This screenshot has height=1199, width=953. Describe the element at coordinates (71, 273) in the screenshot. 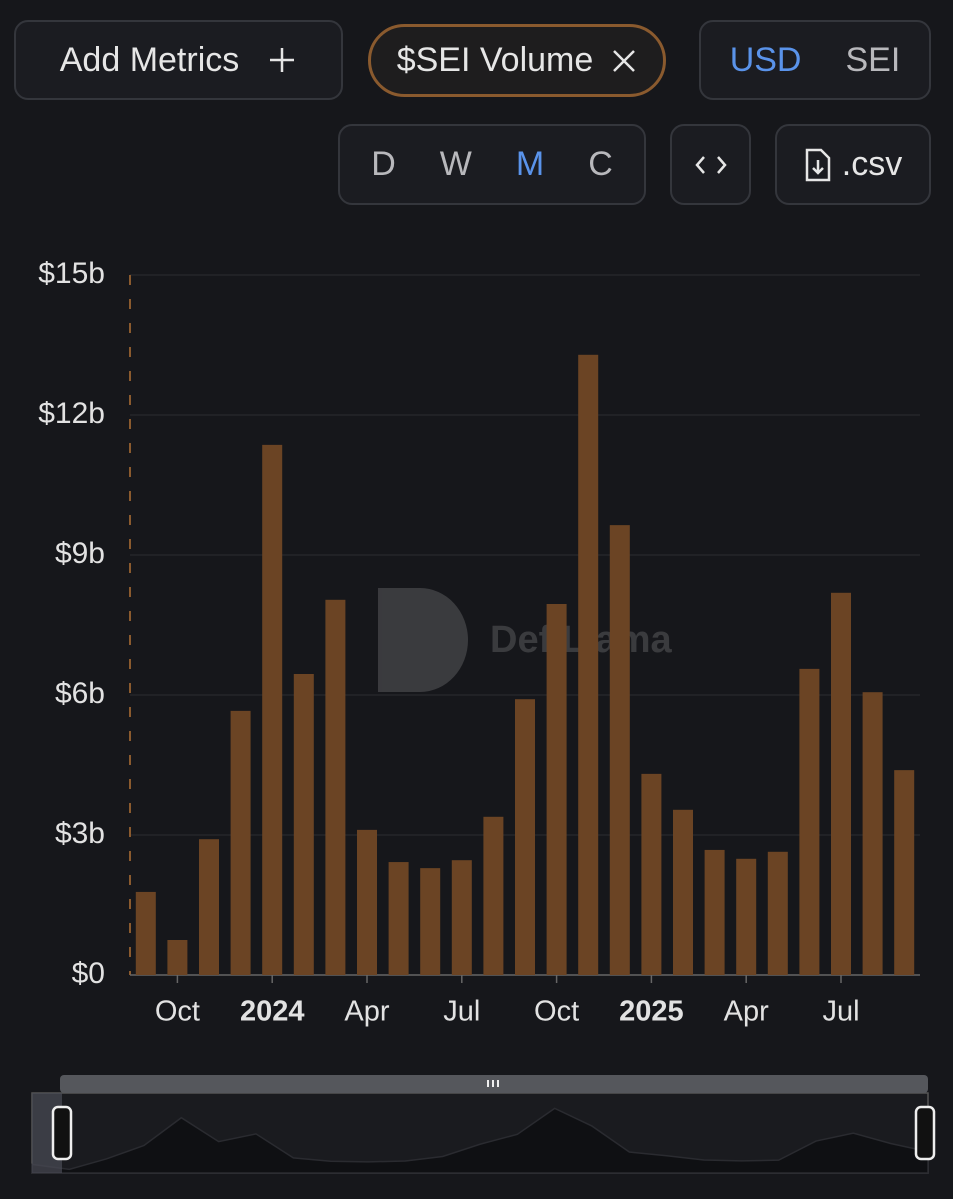

I see `y-tick-label: $15b` at that location.